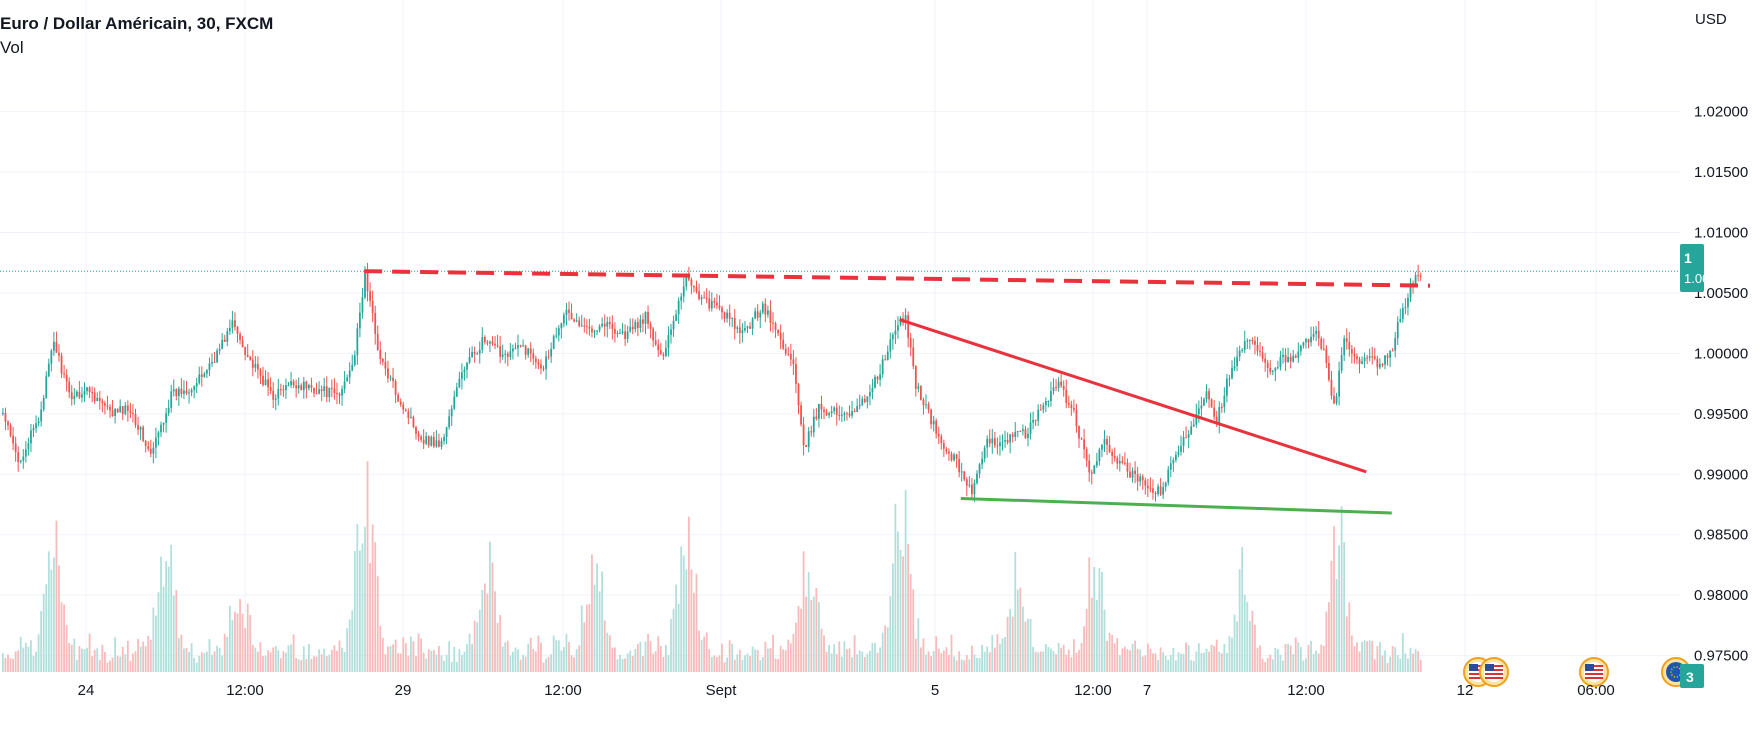 Image resolution: width=1761 pixels, height=734 pixels. What do you see at coordinates (12, 47) in the screenshot?
I see `volume-legend-label: Vol` at bounding box center [12, 47].